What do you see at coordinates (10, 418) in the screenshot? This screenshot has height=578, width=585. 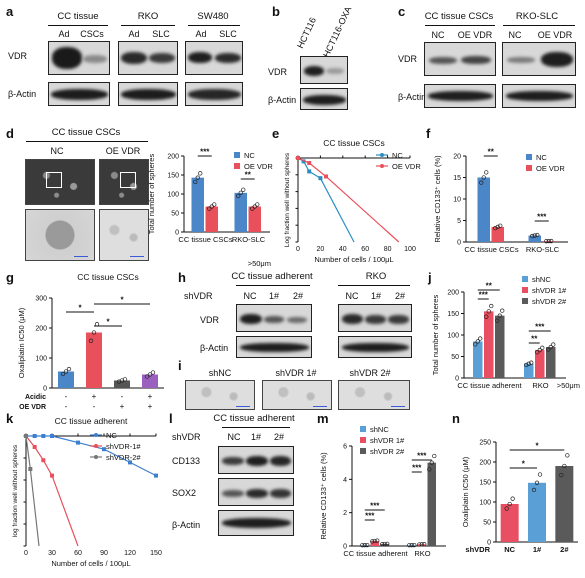 I see `panel-label-k: k` at bounding box center [10, 418].